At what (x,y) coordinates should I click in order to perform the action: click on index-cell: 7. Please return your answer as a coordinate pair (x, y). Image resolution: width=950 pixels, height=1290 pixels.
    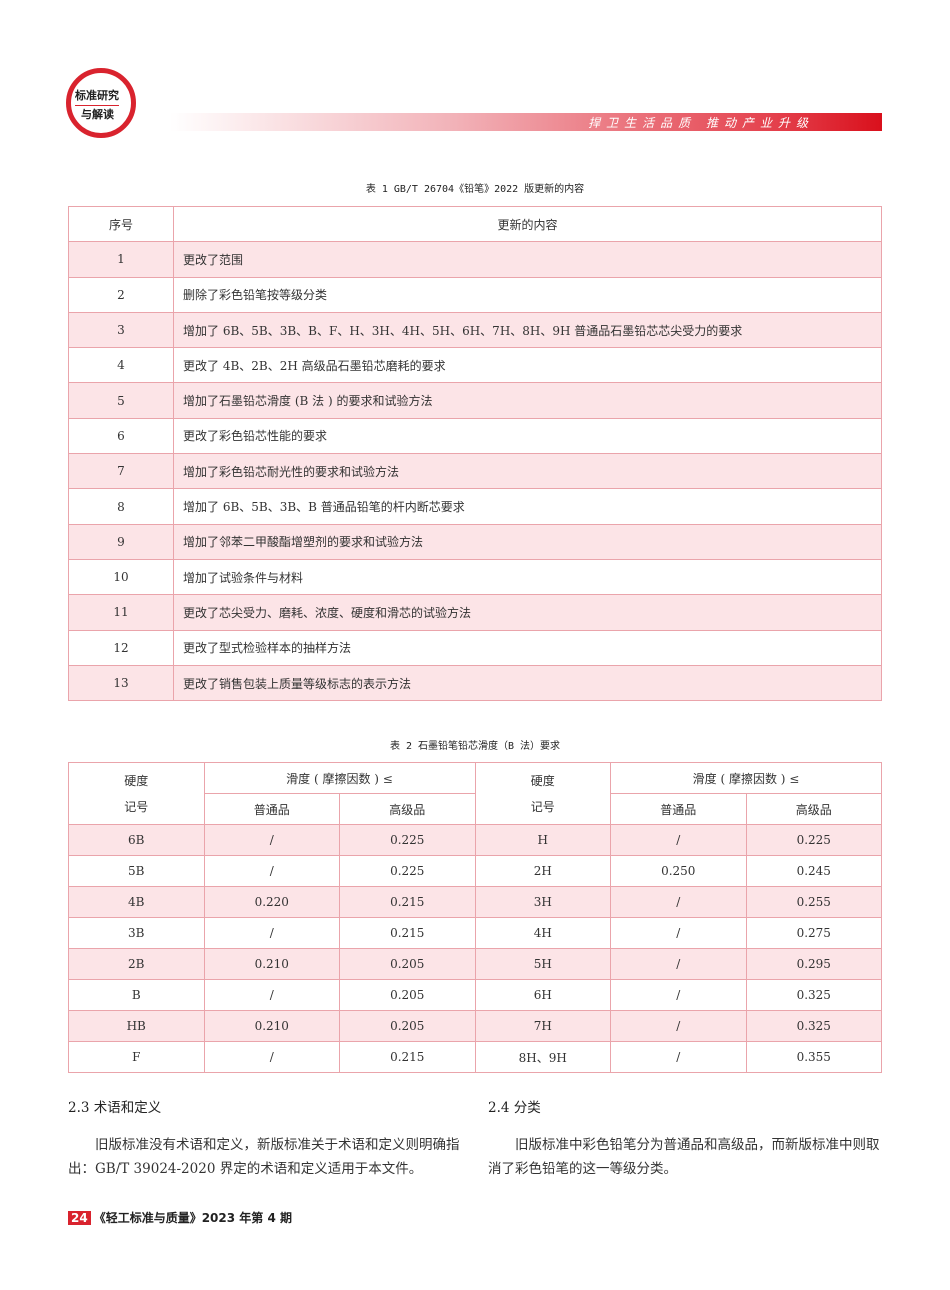
    Looking at the image, I should click on (121, 471).